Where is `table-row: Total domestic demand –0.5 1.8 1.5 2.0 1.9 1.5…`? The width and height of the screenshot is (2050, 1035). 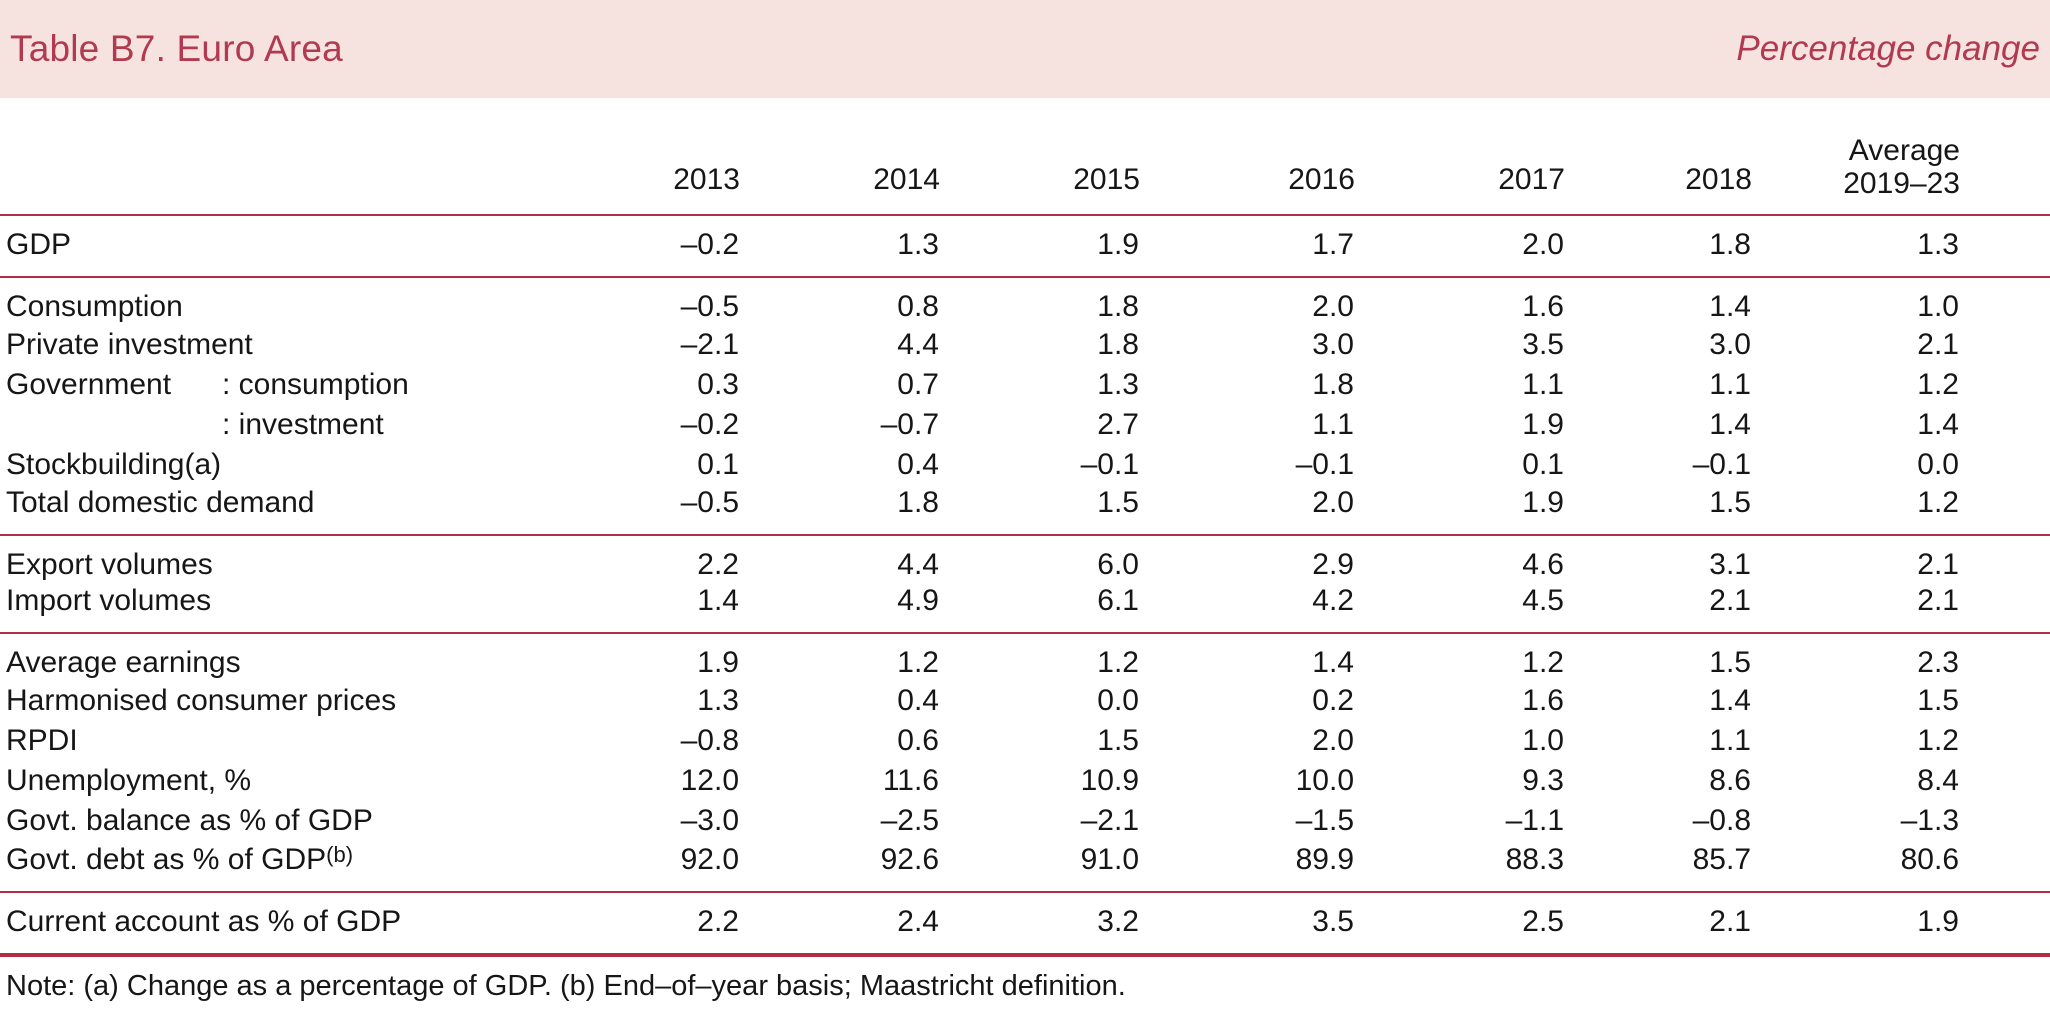 table-row: Total domestic demand –0.5 1.8 1.5 2.0 1.9 1.5… is located at coordinates (1025, 510).